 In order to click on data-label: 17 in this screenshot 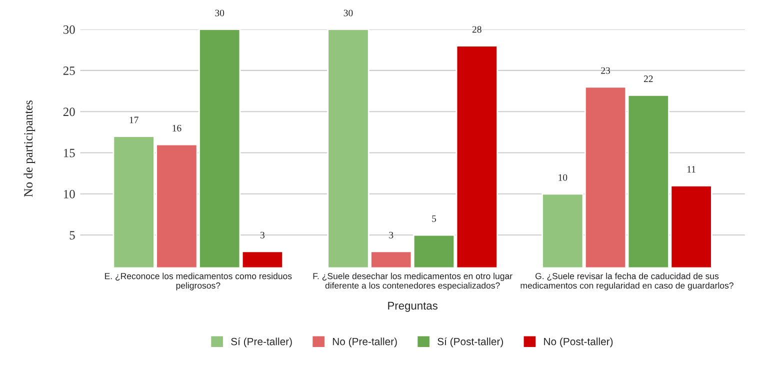, I will do `click(134, 120)`.